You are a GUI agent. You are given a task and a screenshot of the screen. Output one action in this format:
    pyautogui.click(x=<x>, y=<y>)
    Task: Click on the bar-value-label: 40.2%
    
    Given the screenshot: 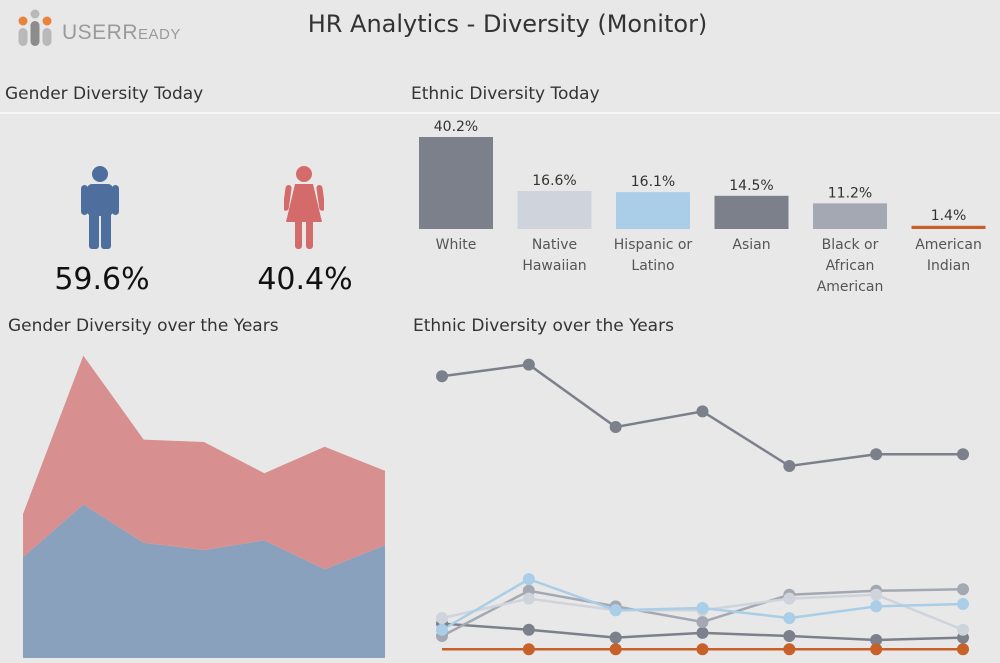 What is the action you would take?
    pyautogui.click(x=456, y=127)
    